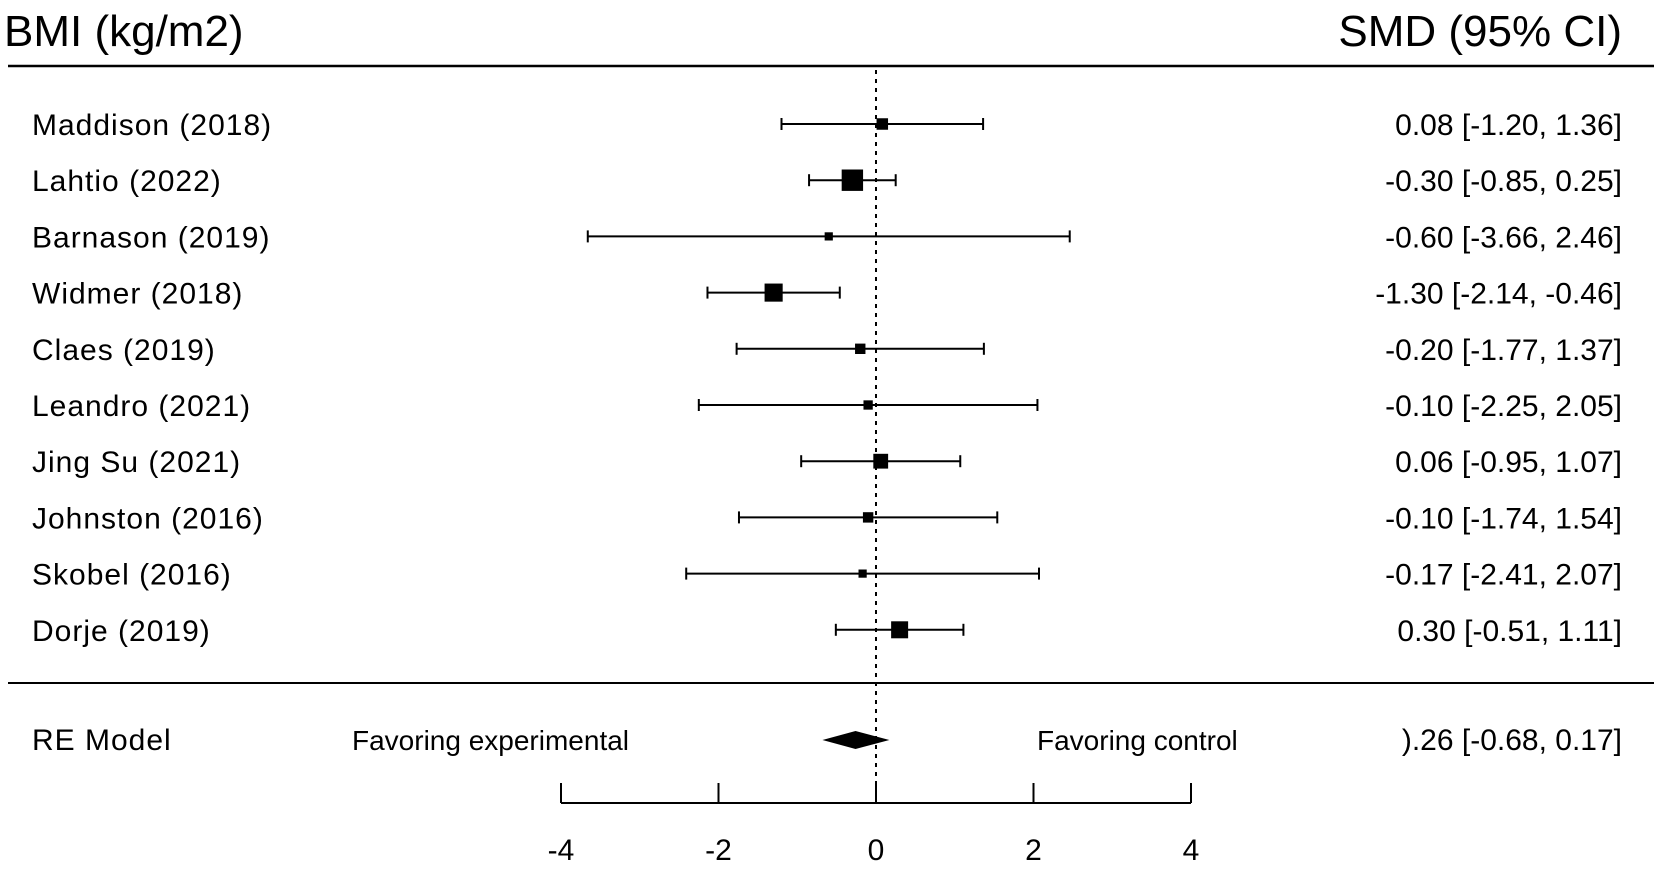 This screenshot has width=1654, height=870. I want to click on summary-diamond, so click(856, 740).